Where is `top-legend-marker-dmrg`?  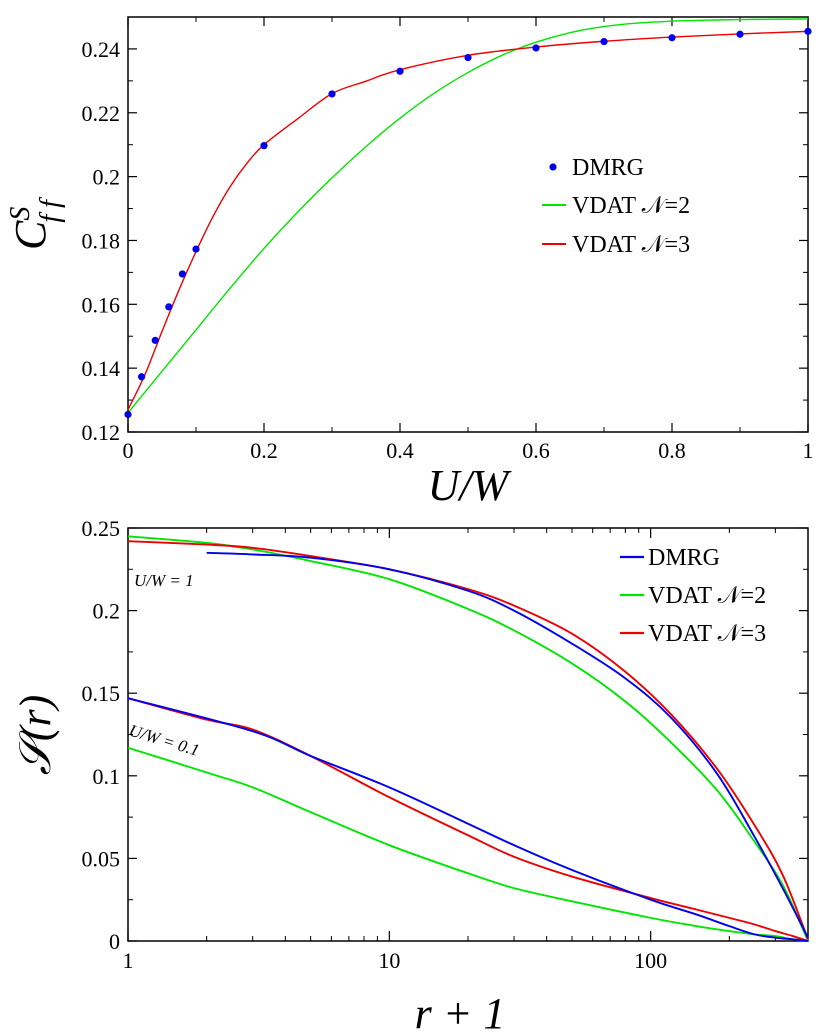 top-legend-marker-dmrg is located at coordinates (553, 167).